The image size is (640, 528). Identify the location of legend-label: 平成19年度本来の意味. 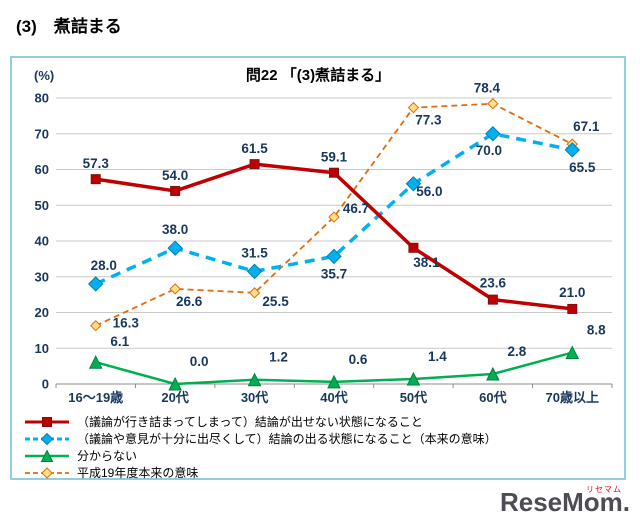
(138, 473).